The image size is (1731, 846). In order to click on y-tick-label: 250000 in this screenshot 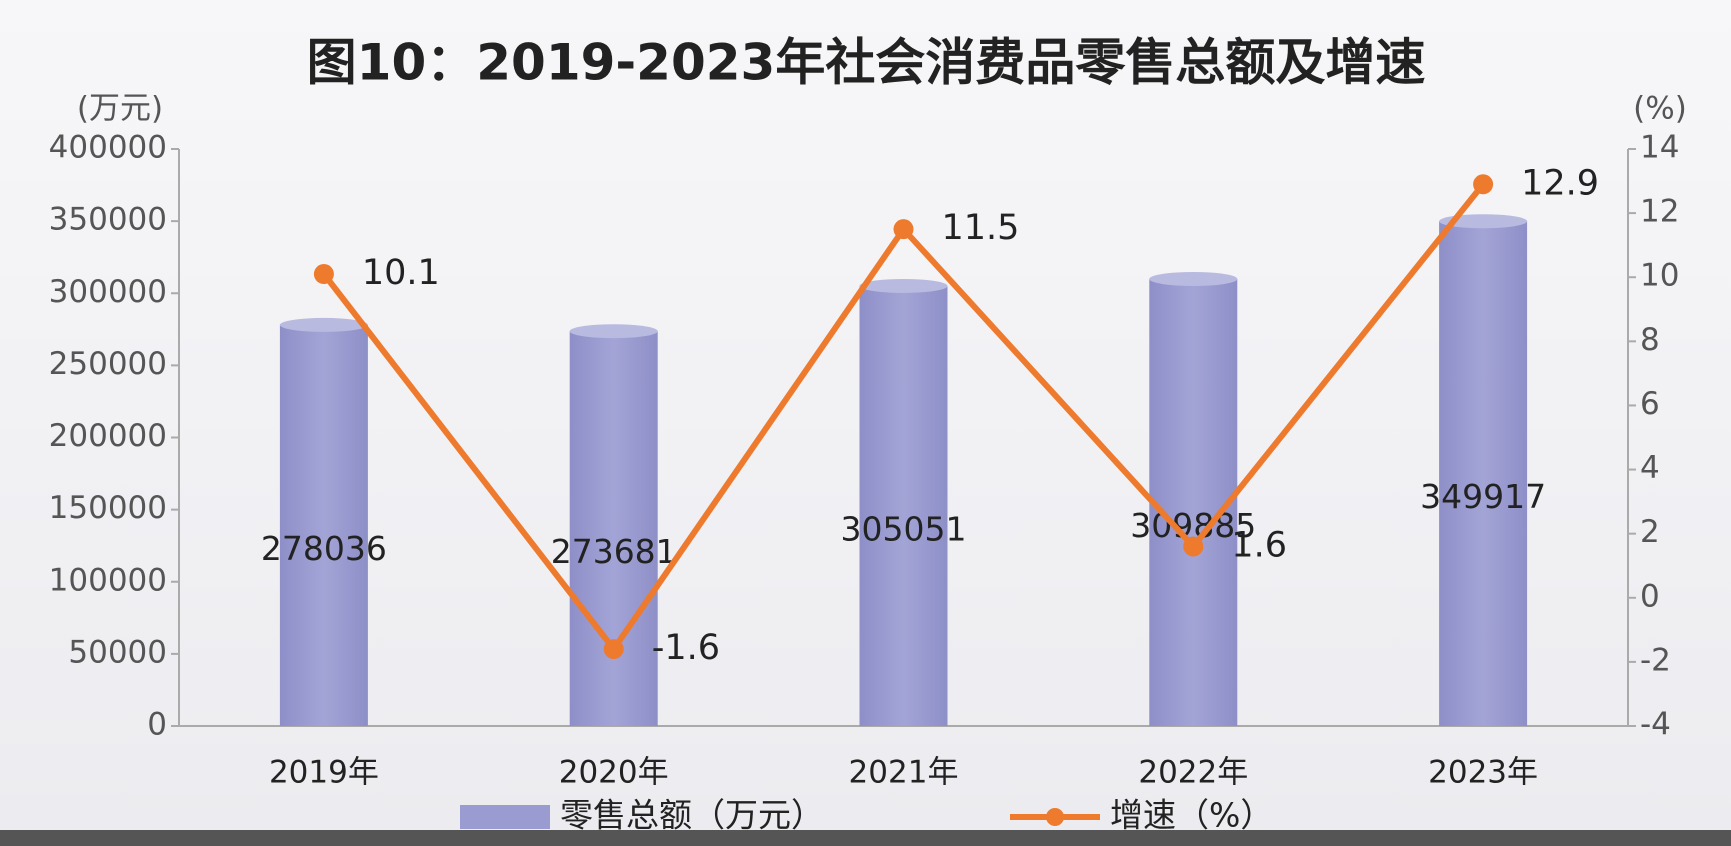, I will do `click(108, 364)`.